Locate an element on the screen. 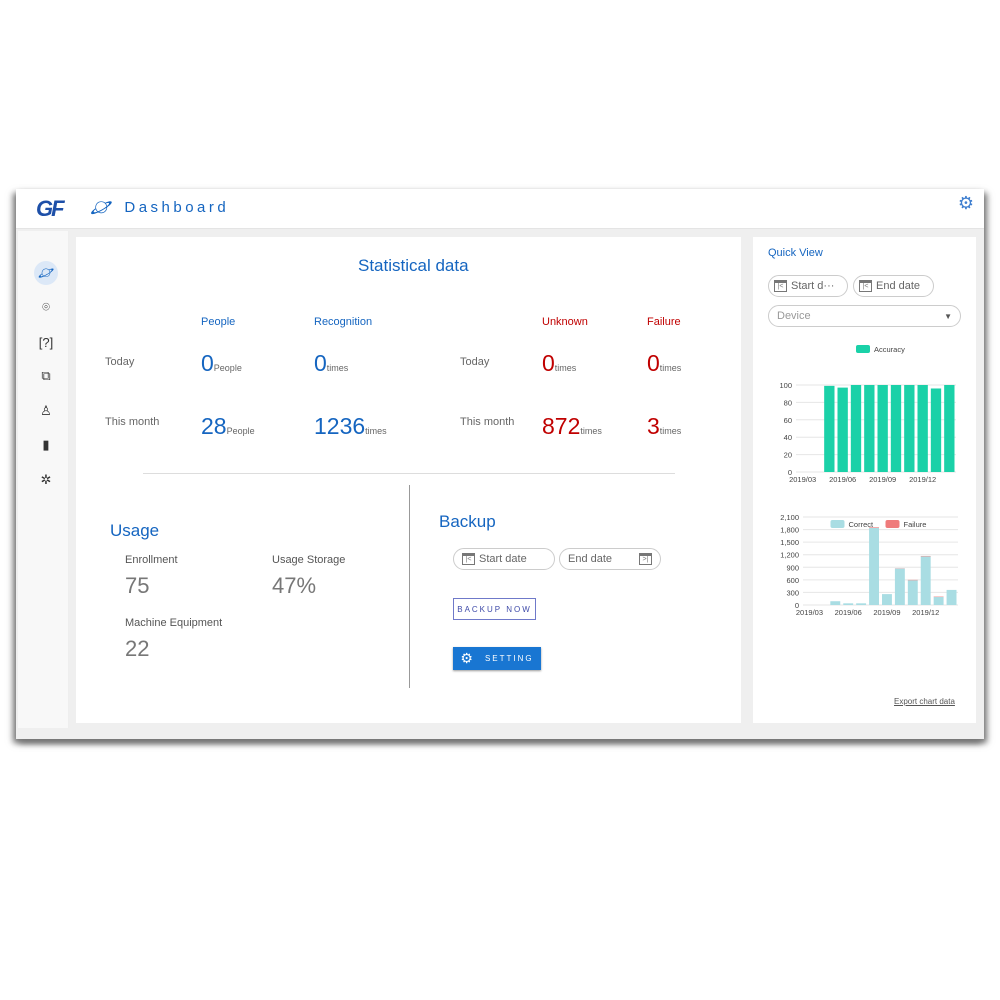 The image size is (1000, 1000). machine-label: Machine Equipment is located at coordinates (174, 623).